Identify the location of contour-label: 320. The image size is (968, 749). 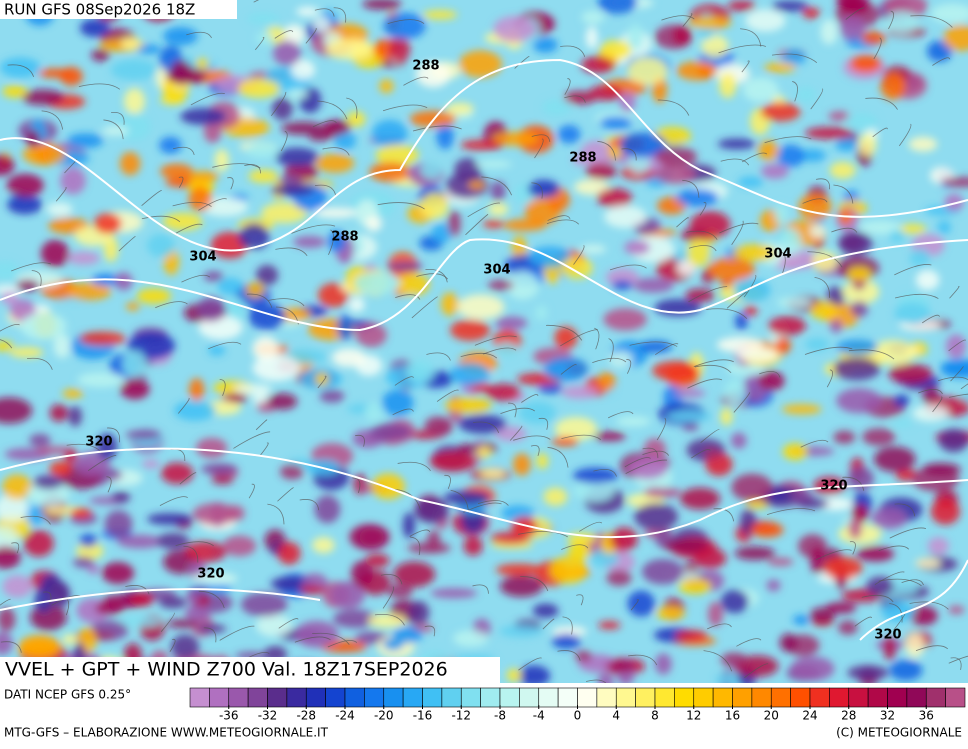
(210, 574).